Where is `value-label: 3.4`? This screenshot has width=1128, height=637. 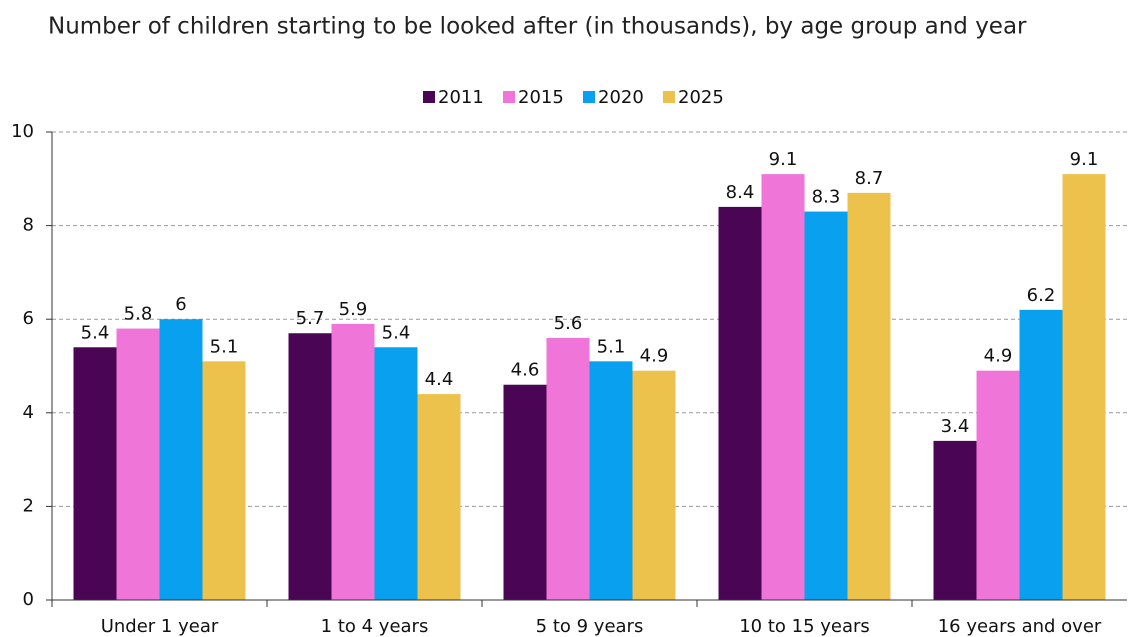 value-label: 3.4 is located at coordinates (955, 426).